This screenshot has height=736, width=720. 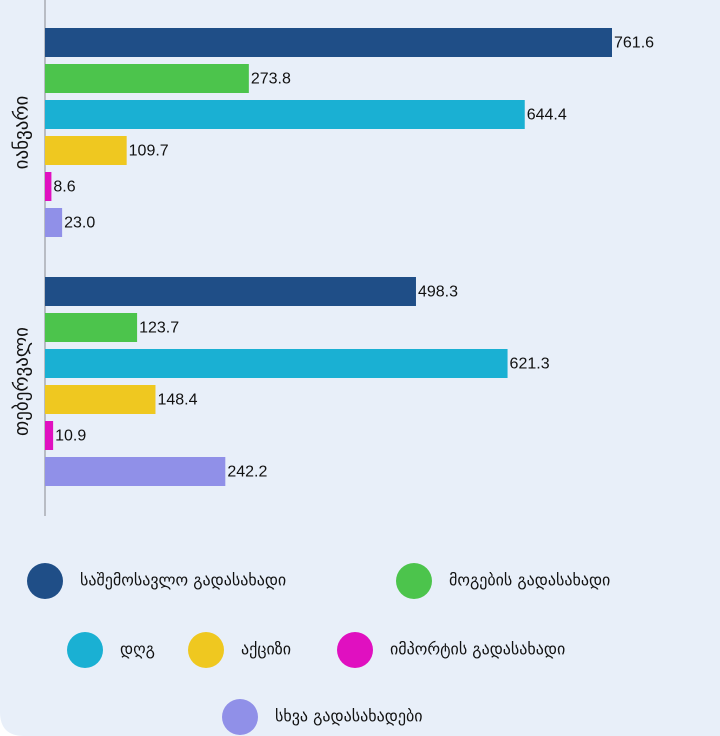 I want to click on value-label: 123.7, so click(x=159, y=328).